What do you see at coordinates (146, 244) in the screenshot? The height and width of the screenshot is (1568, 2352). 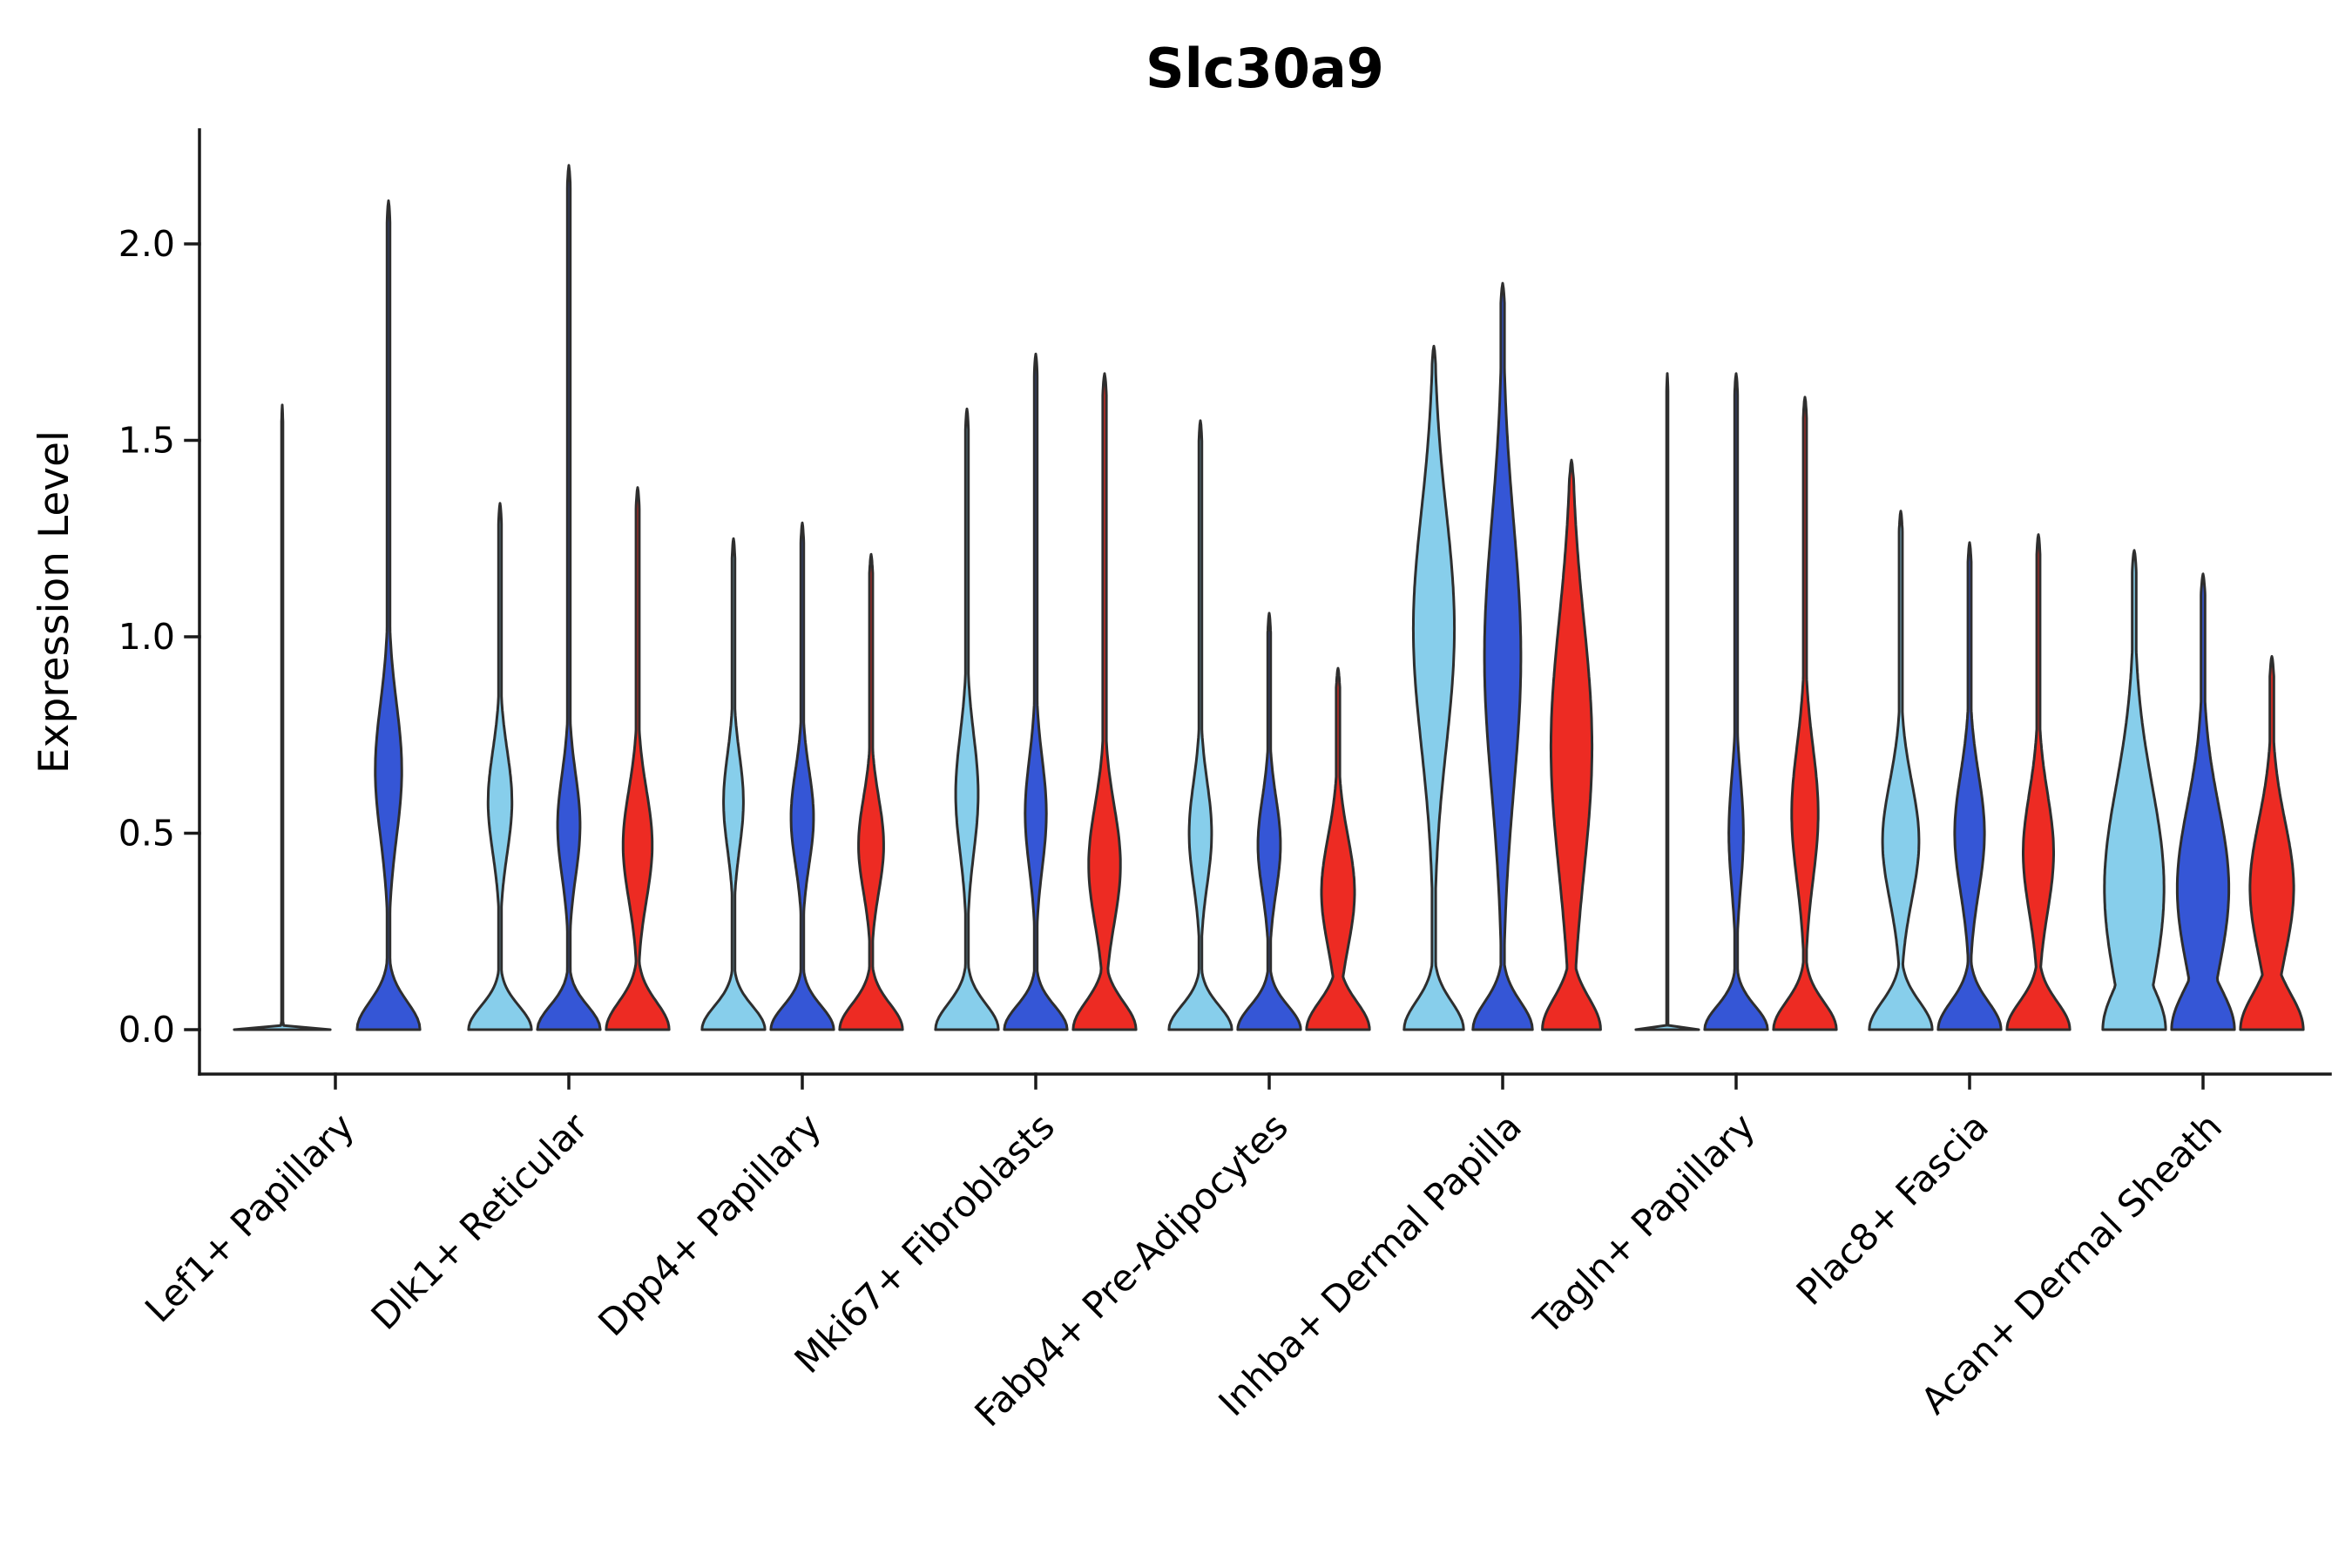 I see `y-tick-label: 2.0` at bounding box center [146, 244].